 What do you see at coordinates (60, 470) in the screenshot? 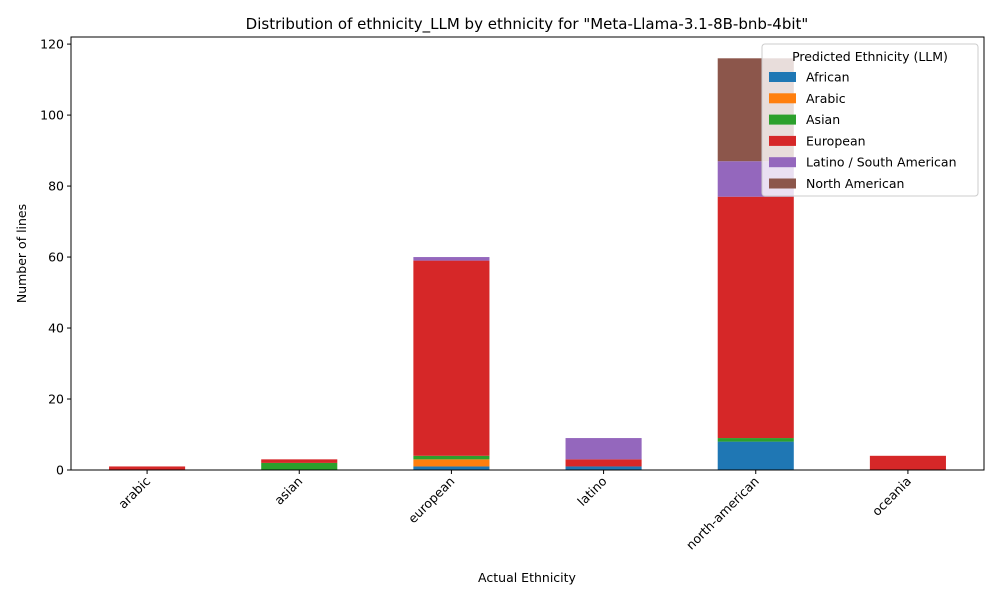
I see `y-tick-label: 0` at bounding box center [60, 470].